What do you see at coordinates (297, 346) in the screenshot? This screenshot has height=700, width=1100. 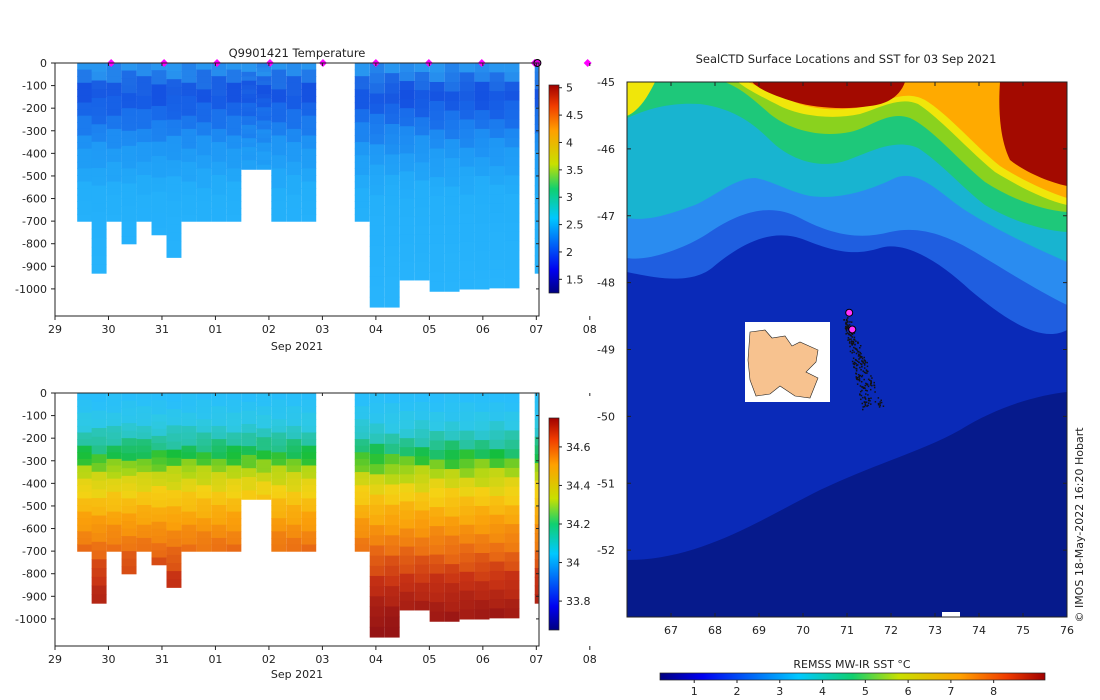 I see `temperature-x-label: Sep 2021` at bounding box center [297, 346].